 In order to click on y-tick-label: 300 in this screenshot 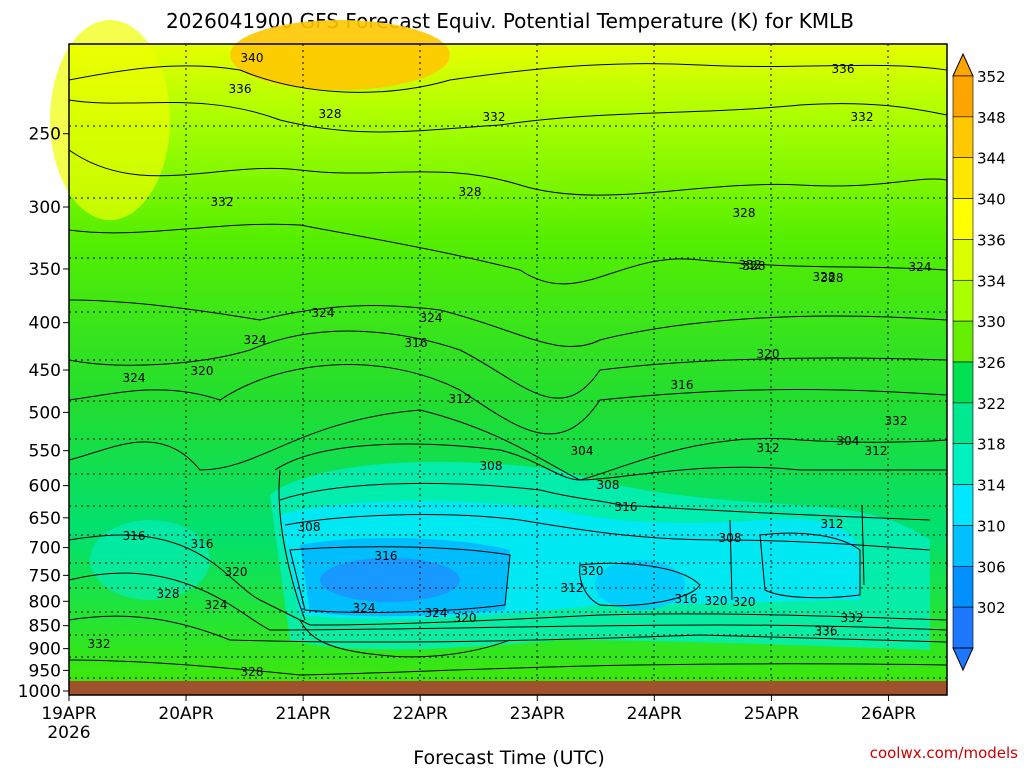, I will do `click(45, 208)`.